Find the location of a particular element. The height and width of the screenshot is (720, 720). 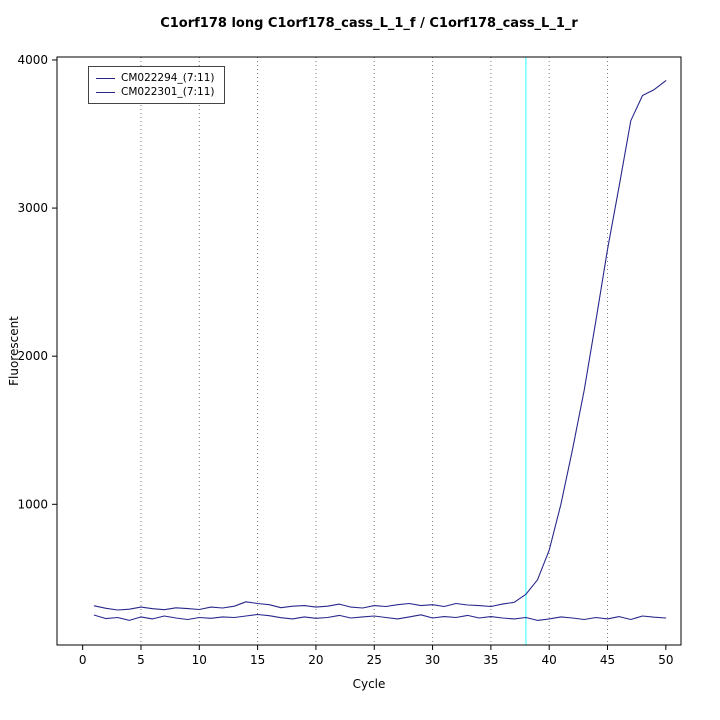

y-tick-label: 1000 is located at coordinates (32, 504).